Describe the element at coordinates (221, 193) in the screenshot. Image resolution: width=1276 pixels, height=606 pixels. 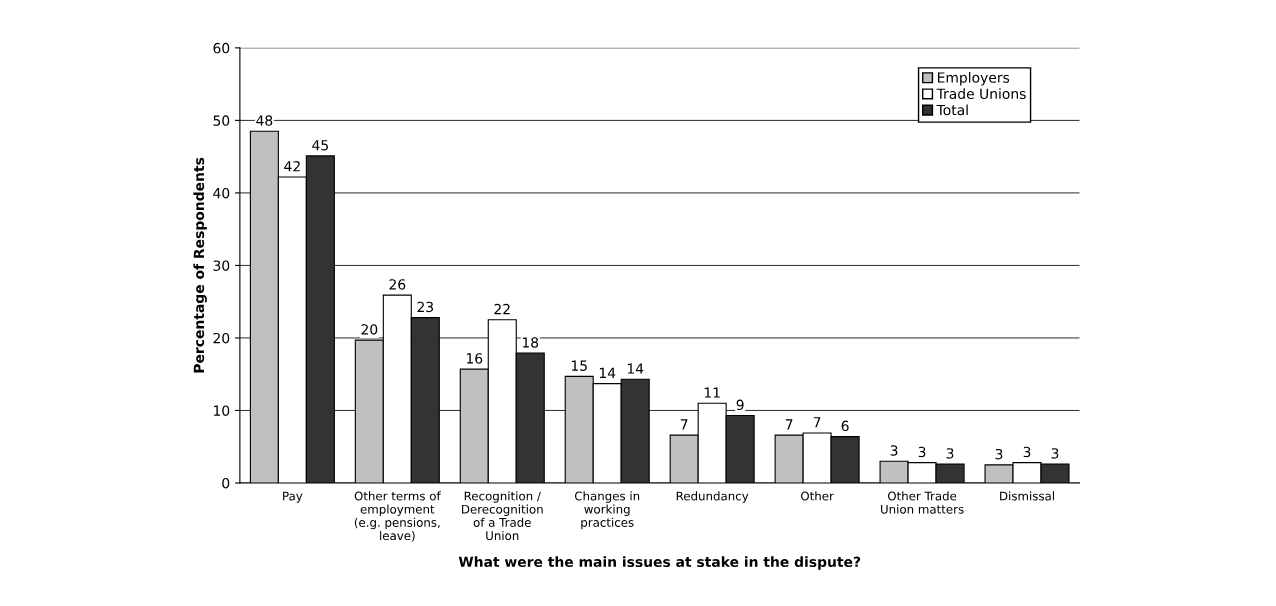
I see `y-tick-label: 40` at that location.